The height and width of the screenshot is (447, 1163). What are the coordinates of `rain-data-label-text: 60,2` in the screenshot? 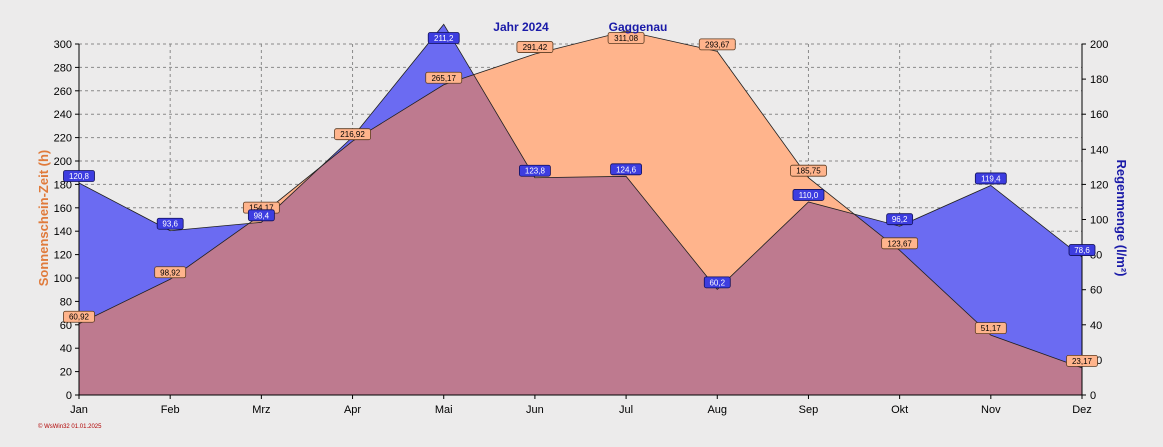 It's located at (717, 282).